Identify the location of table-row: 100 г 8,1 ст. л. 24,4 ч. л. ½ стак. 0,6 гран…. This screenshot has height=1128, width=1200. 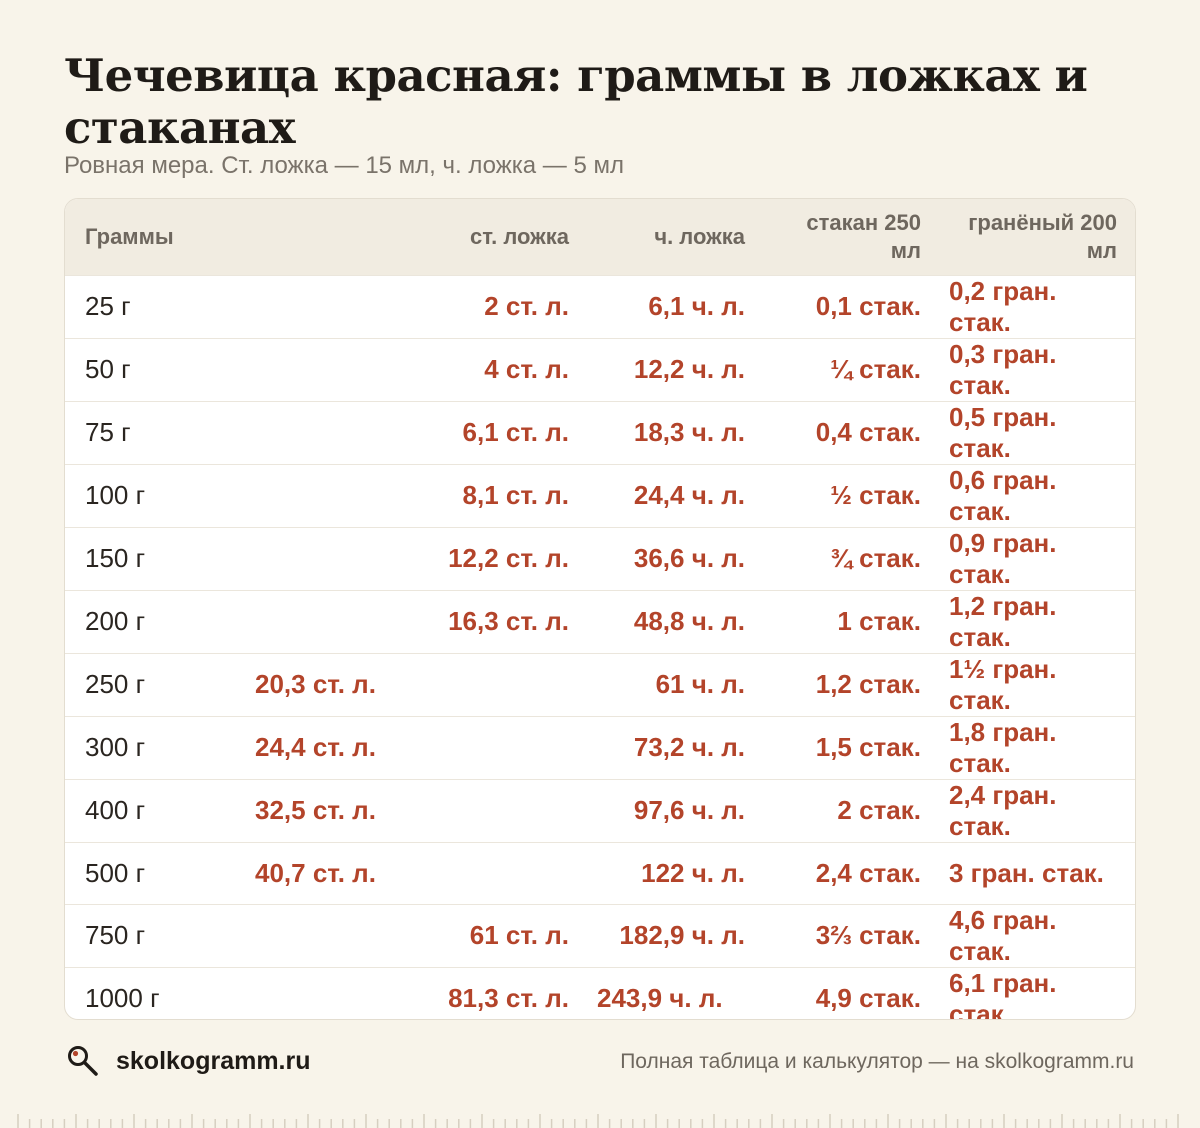
(600, 495).